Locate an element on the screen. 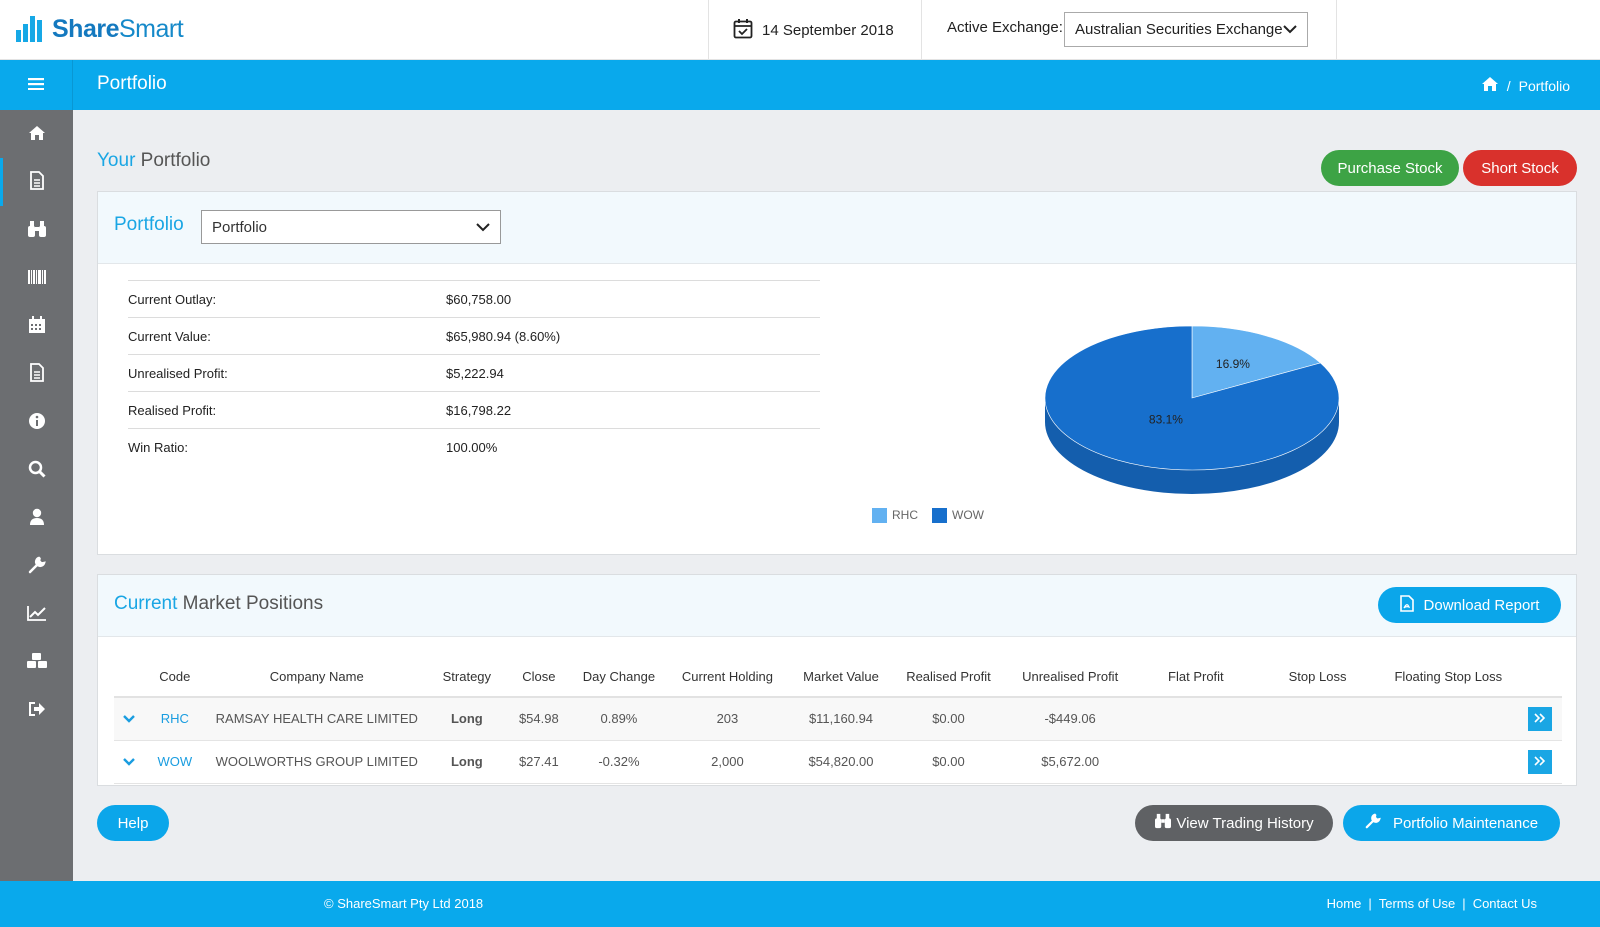 This screenshot has width=1600, height=927. footer-links: Home | Terms of Use | Contact Us is located at coordinates (1432, 903).